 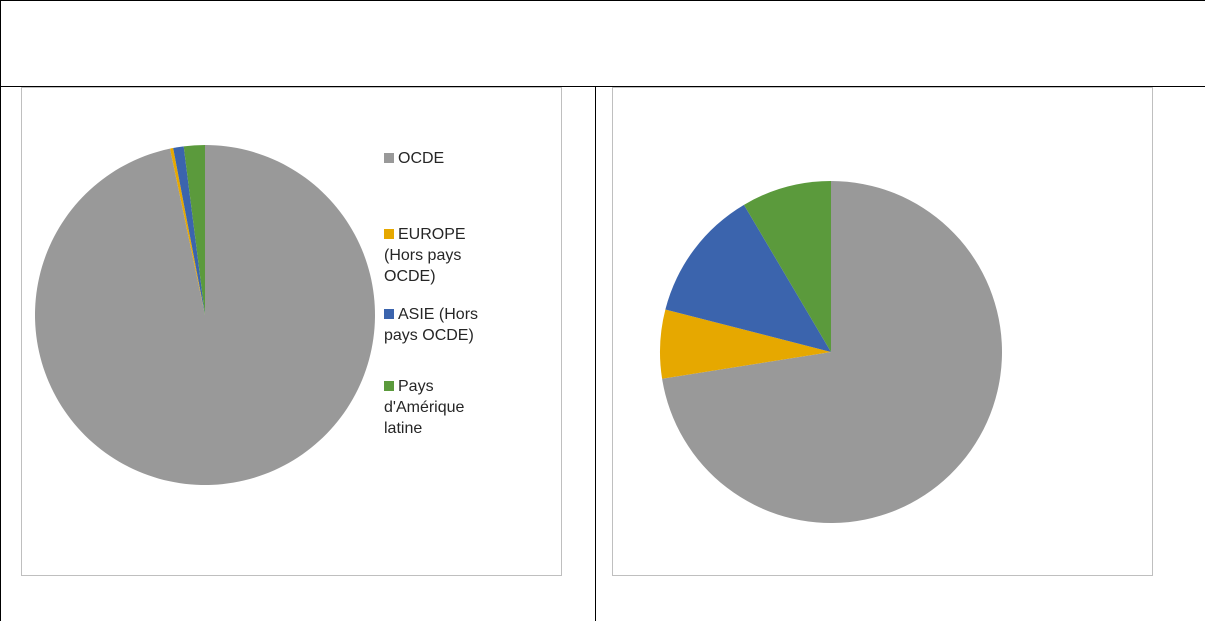 What do you see at coordinates (459, 158) in the screenshot?
I see `legend-item-ocde: OCDE` at bounding box center [459, 158].